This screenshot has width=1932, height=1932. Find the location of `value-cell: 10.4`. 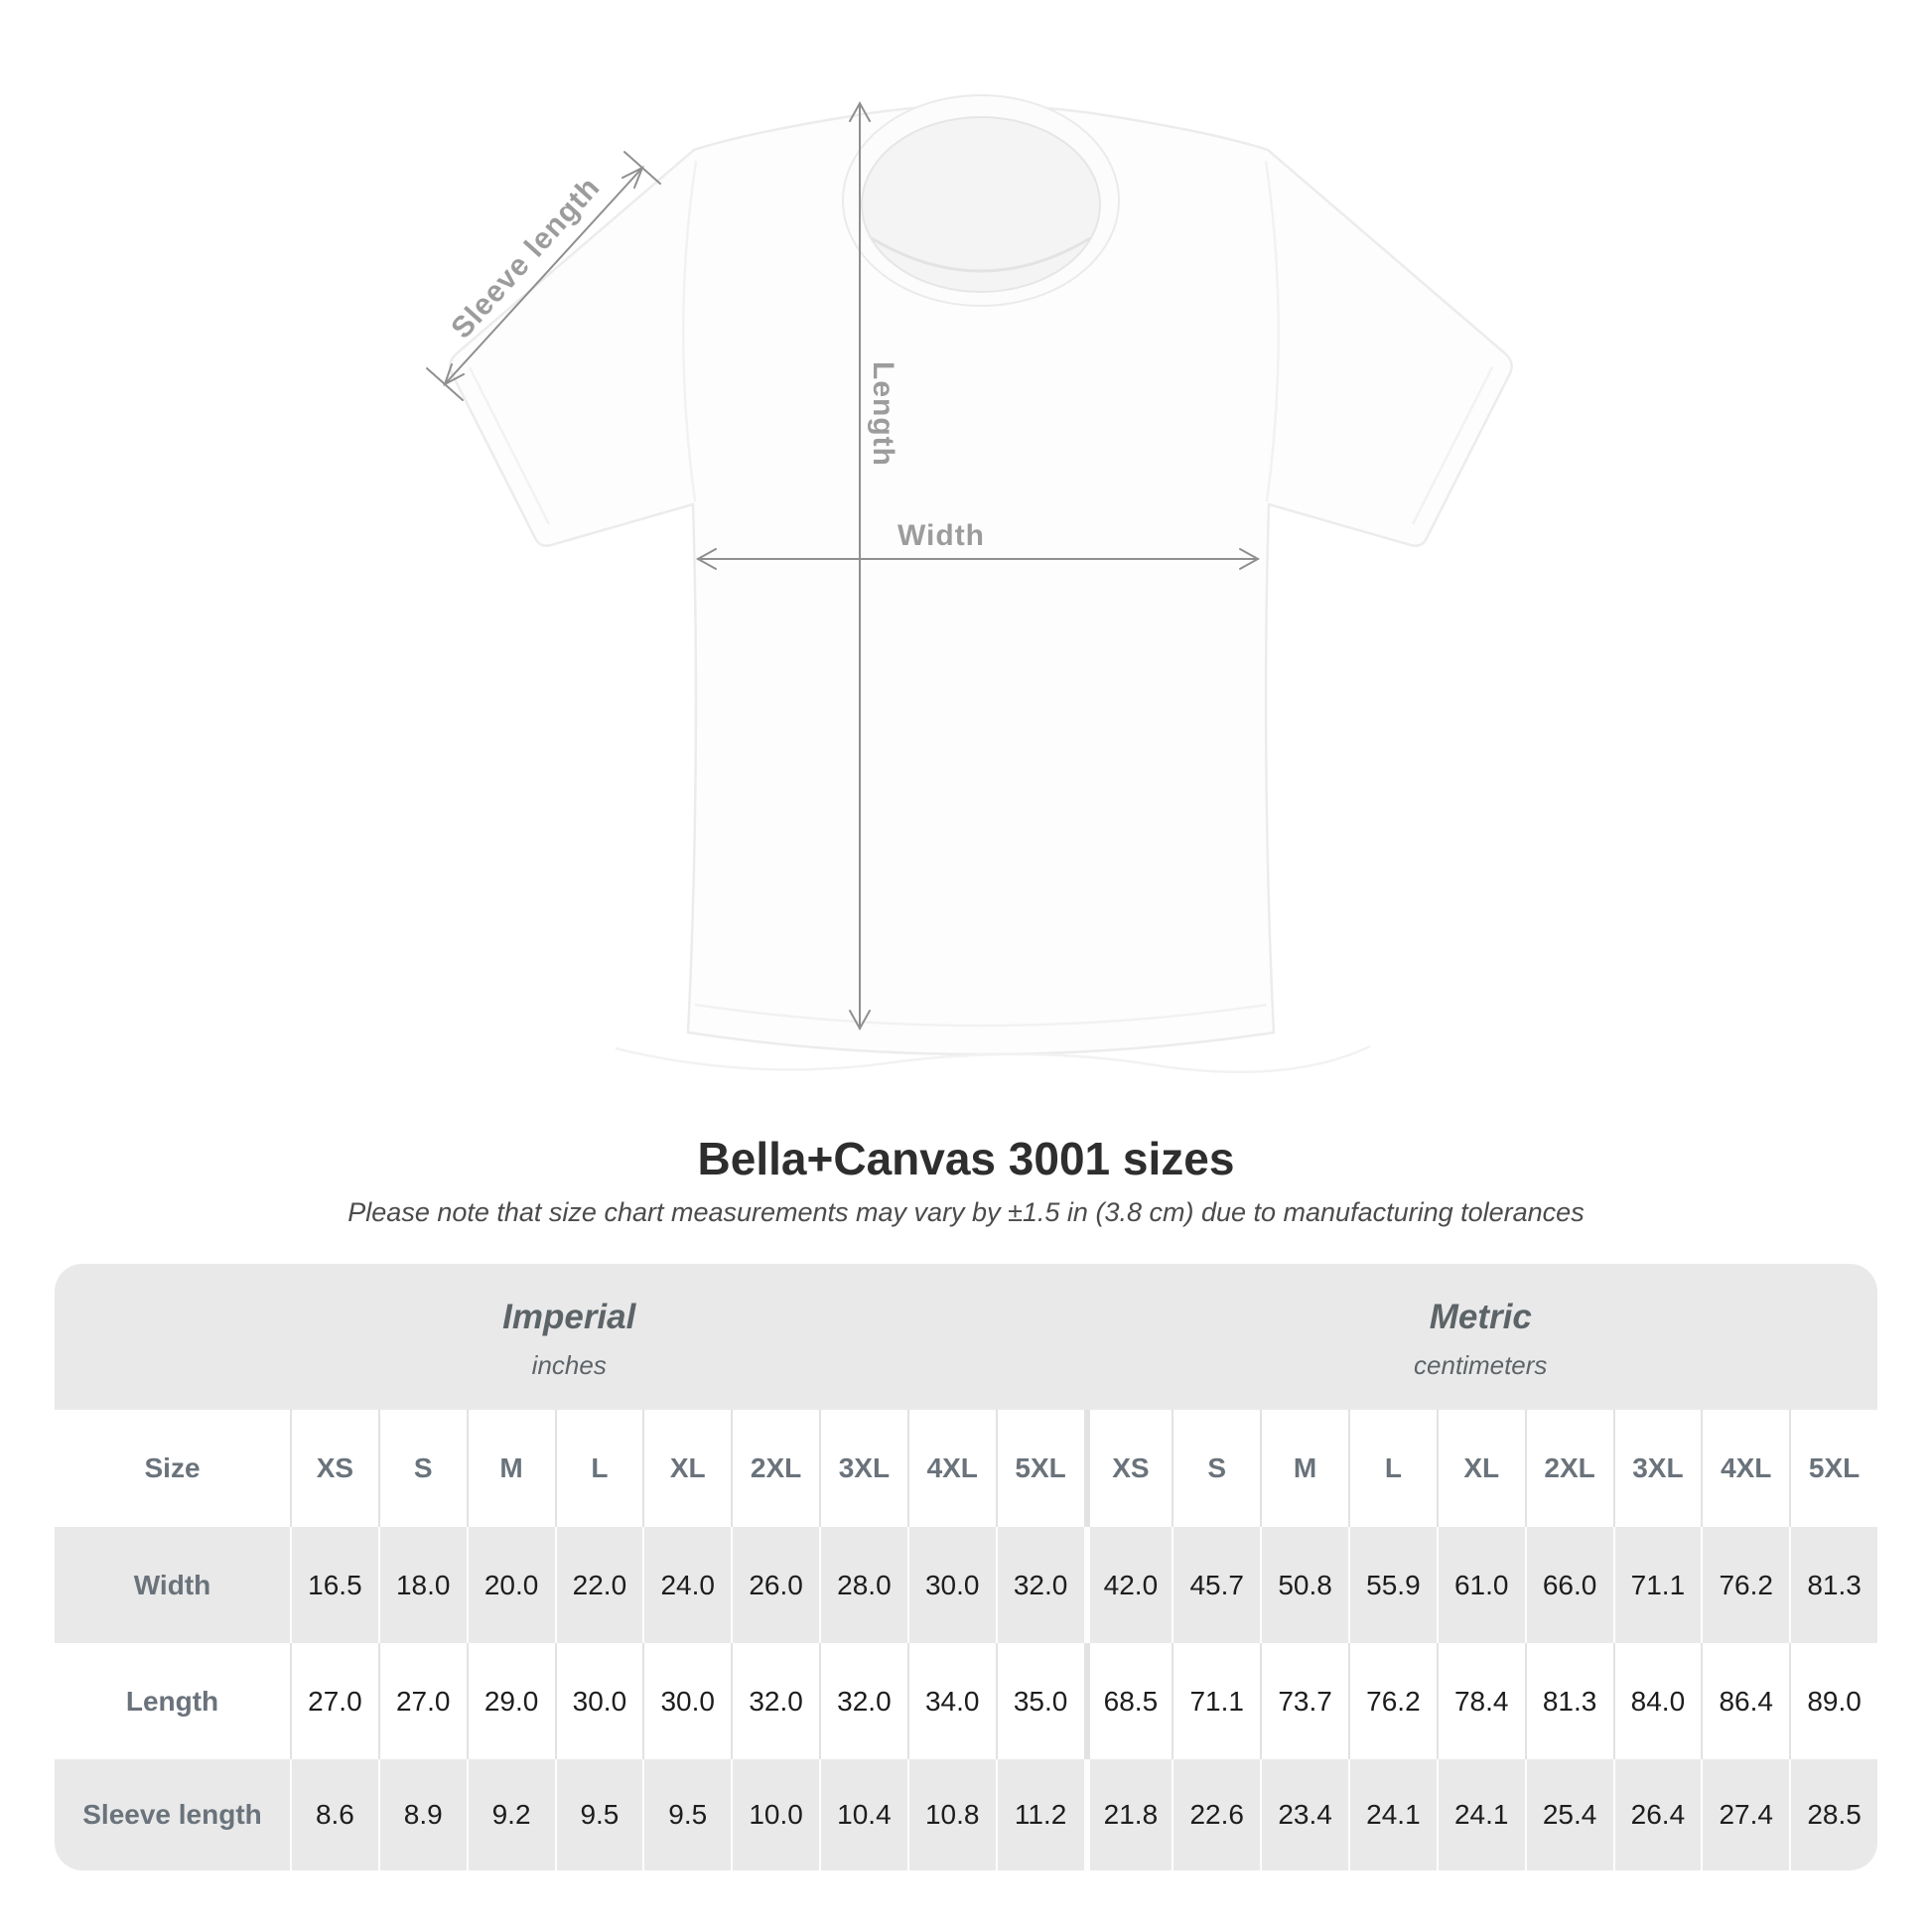

value-cell: 10.4 is located at coordinates (863, 1815).